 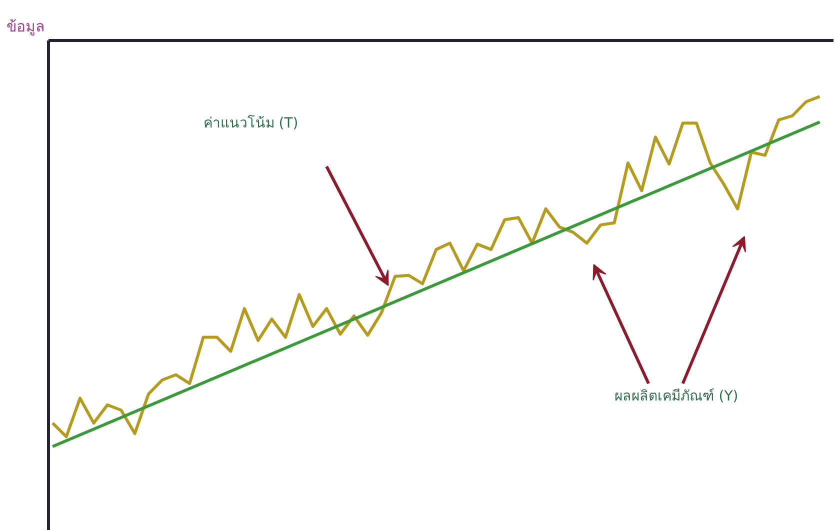 I want to click on annotation: ผลผลิตเคมีภัณฑ์ (Y), so click(x=676, y=396).